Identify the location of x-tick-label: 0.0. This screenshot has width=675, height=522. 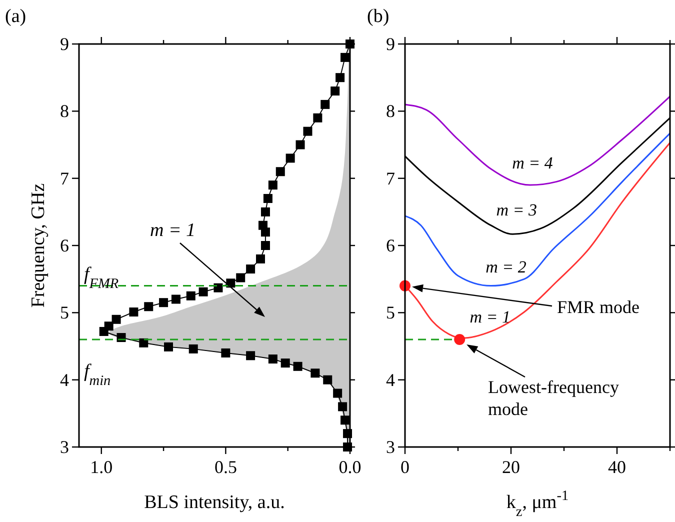
(350, 467).